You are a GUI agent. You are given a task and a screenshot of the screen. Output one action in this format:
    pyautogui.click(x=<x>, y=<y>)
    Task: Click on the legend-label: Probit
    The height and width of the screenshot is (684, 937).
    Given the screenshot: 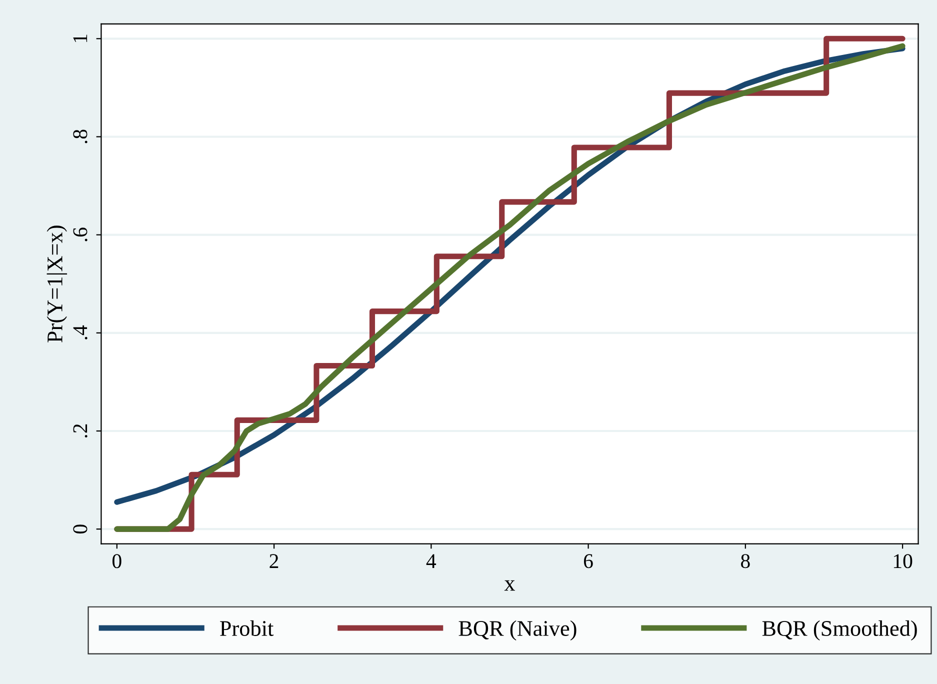 What is the action you would take?
    pyautogui.click(x=247, y=628)
    